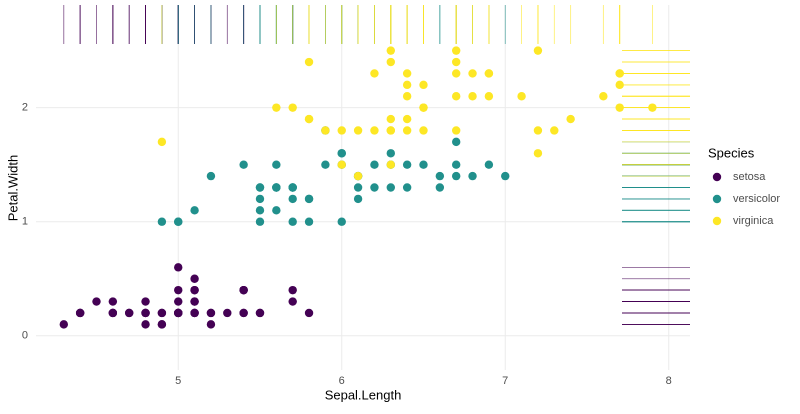 The width and height of the screenshot is (800, 414). Describe the element at coordinates (342, 381) in the screenshot. I see `x-tick-label: 6` at that location.